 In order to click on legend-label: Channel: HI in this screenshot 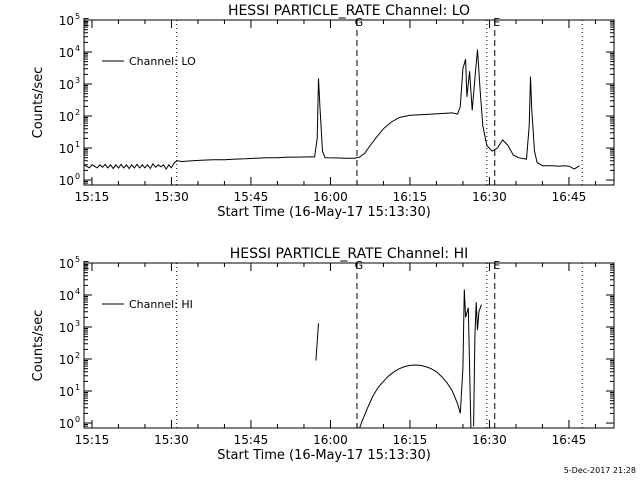, I will do `click(161, 304)`.